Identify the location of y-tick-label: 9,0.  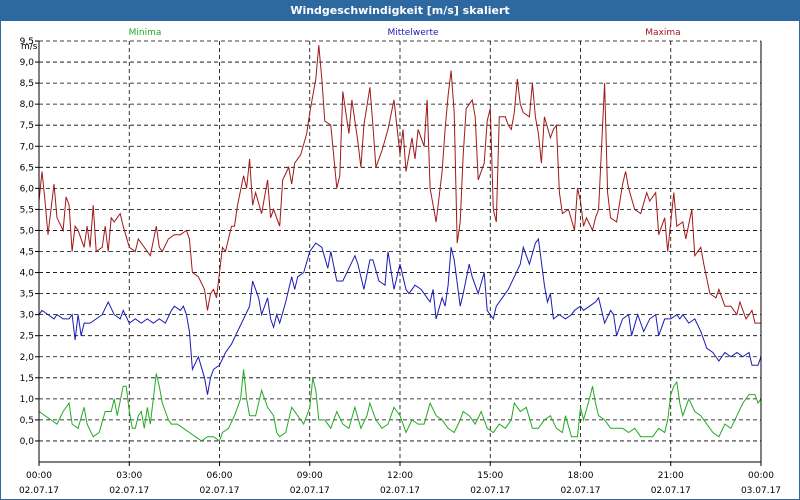
(27, 63).